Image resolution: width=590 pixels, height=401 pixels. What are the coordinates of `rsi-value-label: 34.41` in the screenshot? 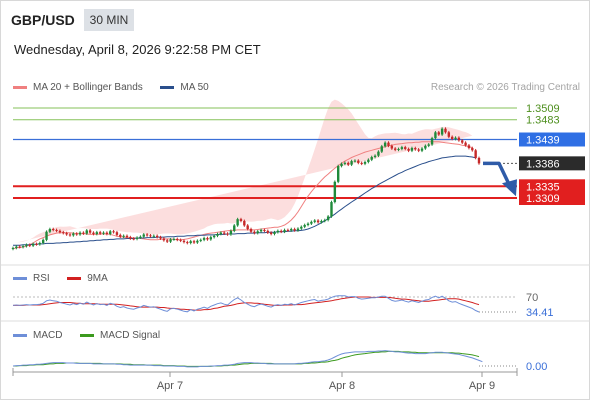 It's located at (540, 313).